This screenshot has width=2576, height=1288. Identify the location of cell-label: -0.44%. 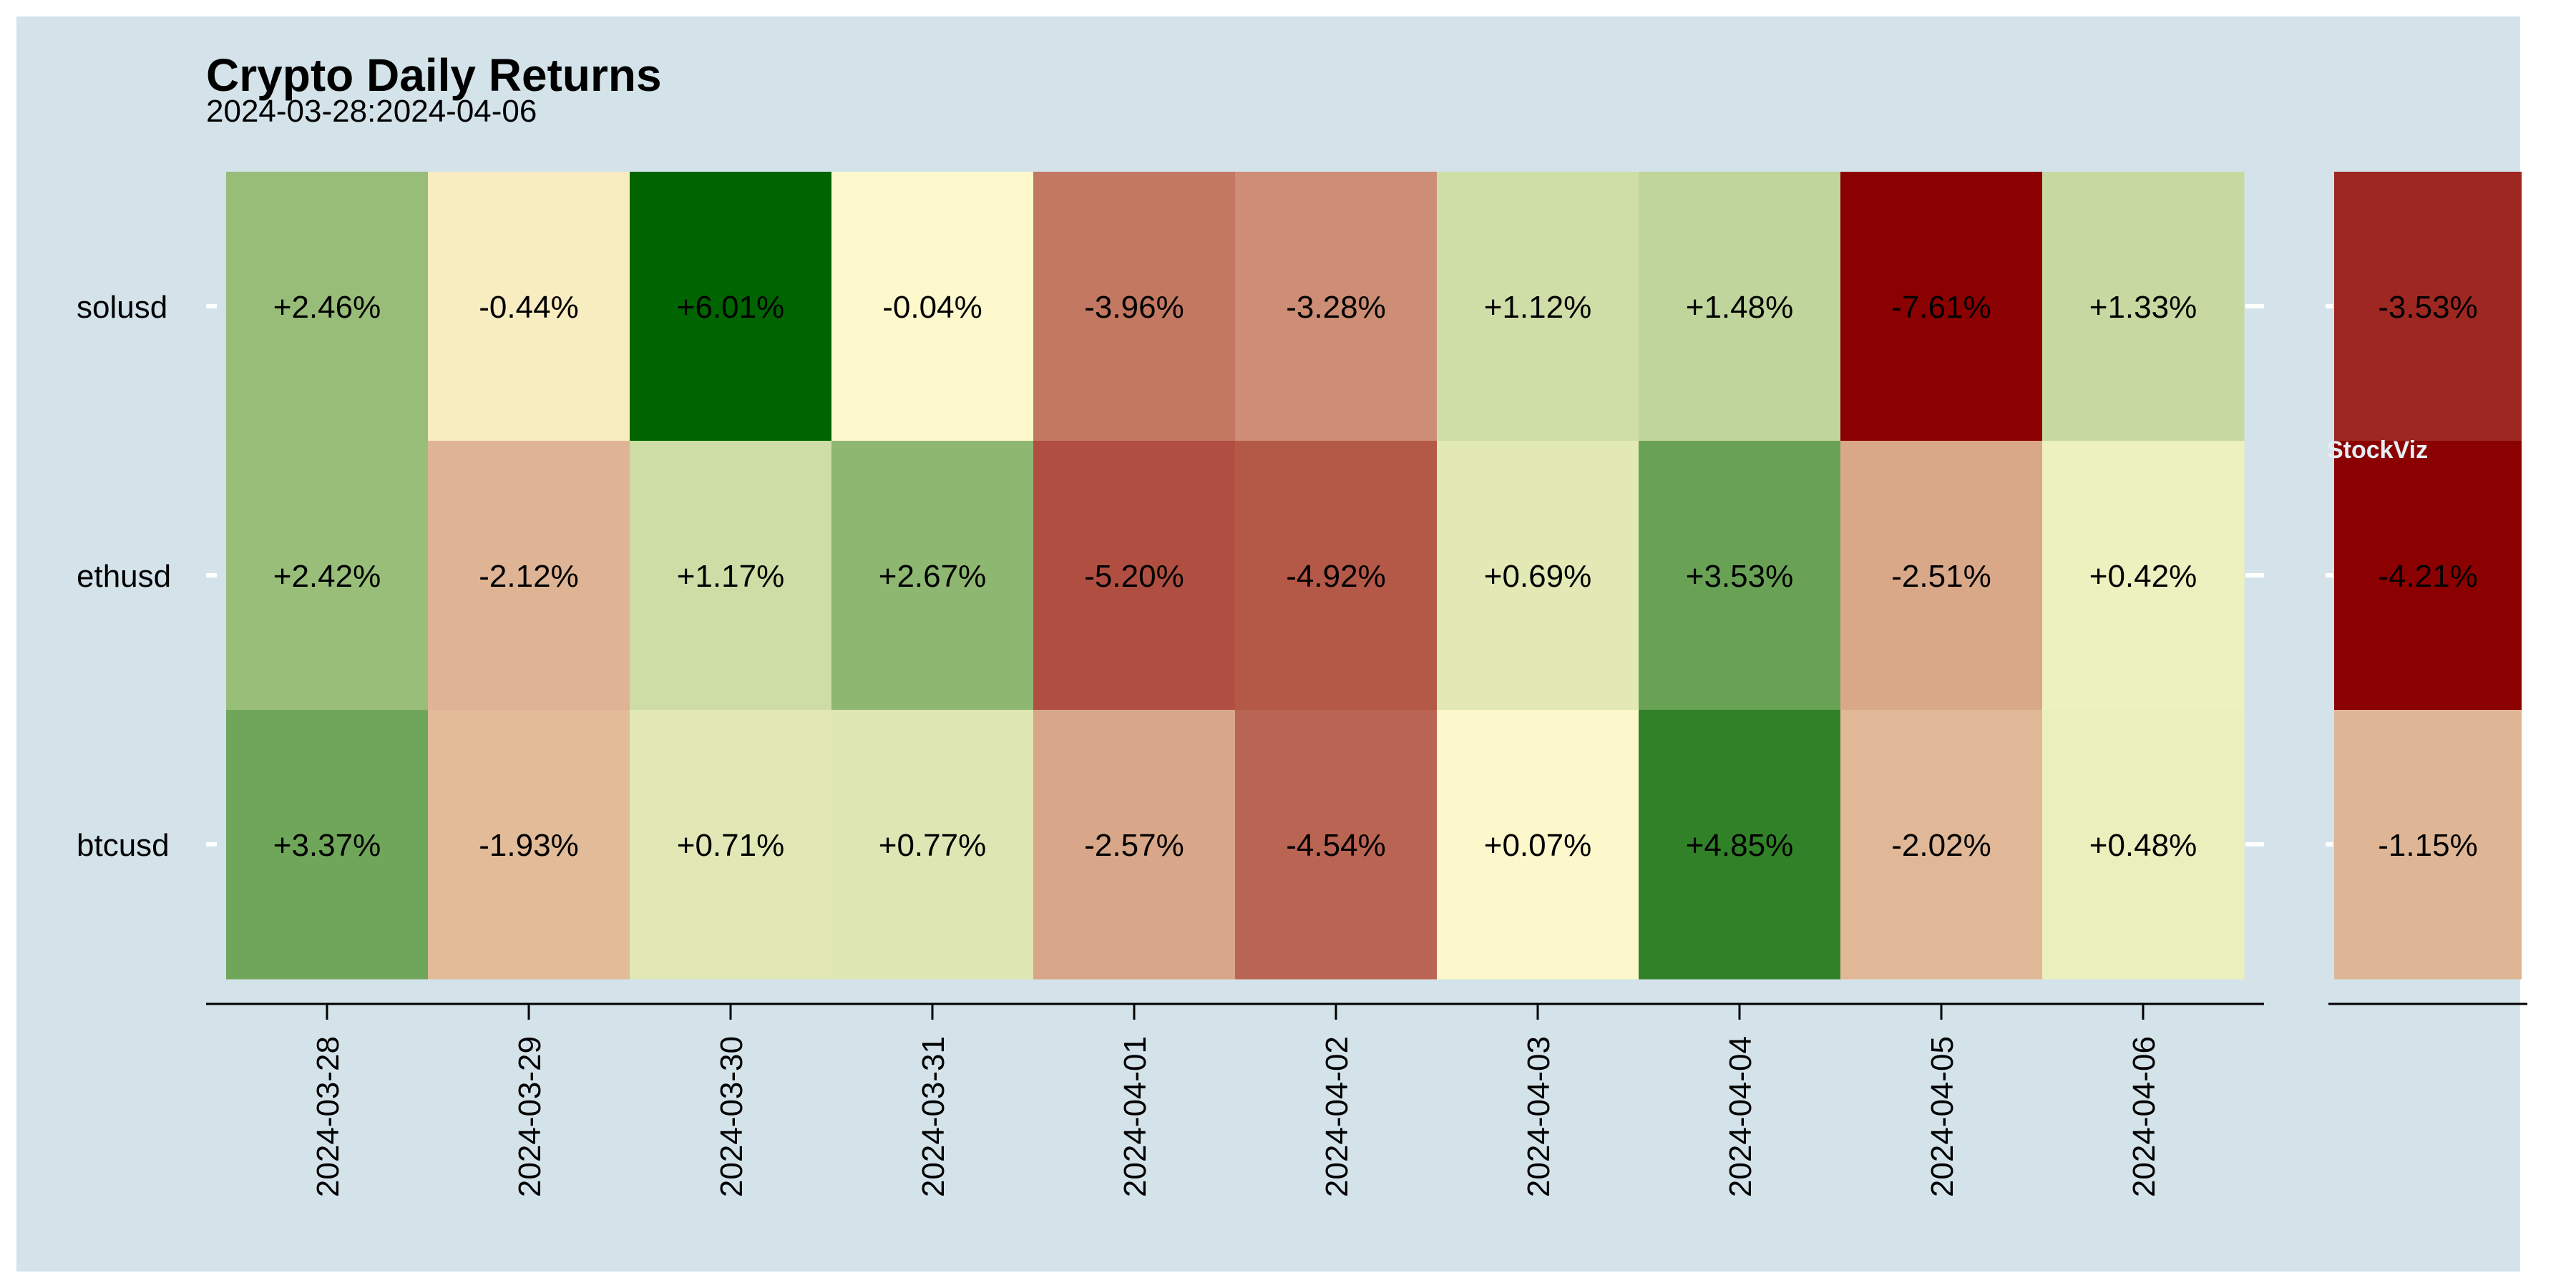
(528, 307).